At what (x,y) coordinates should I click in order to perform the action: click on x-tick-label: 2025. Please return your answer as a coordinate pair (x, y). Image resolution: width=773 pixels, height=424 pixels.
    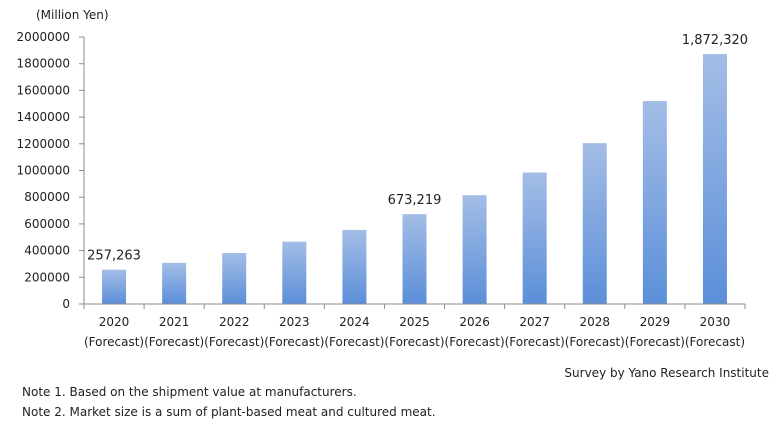
    Looking at the image, I should click on (414, 322).